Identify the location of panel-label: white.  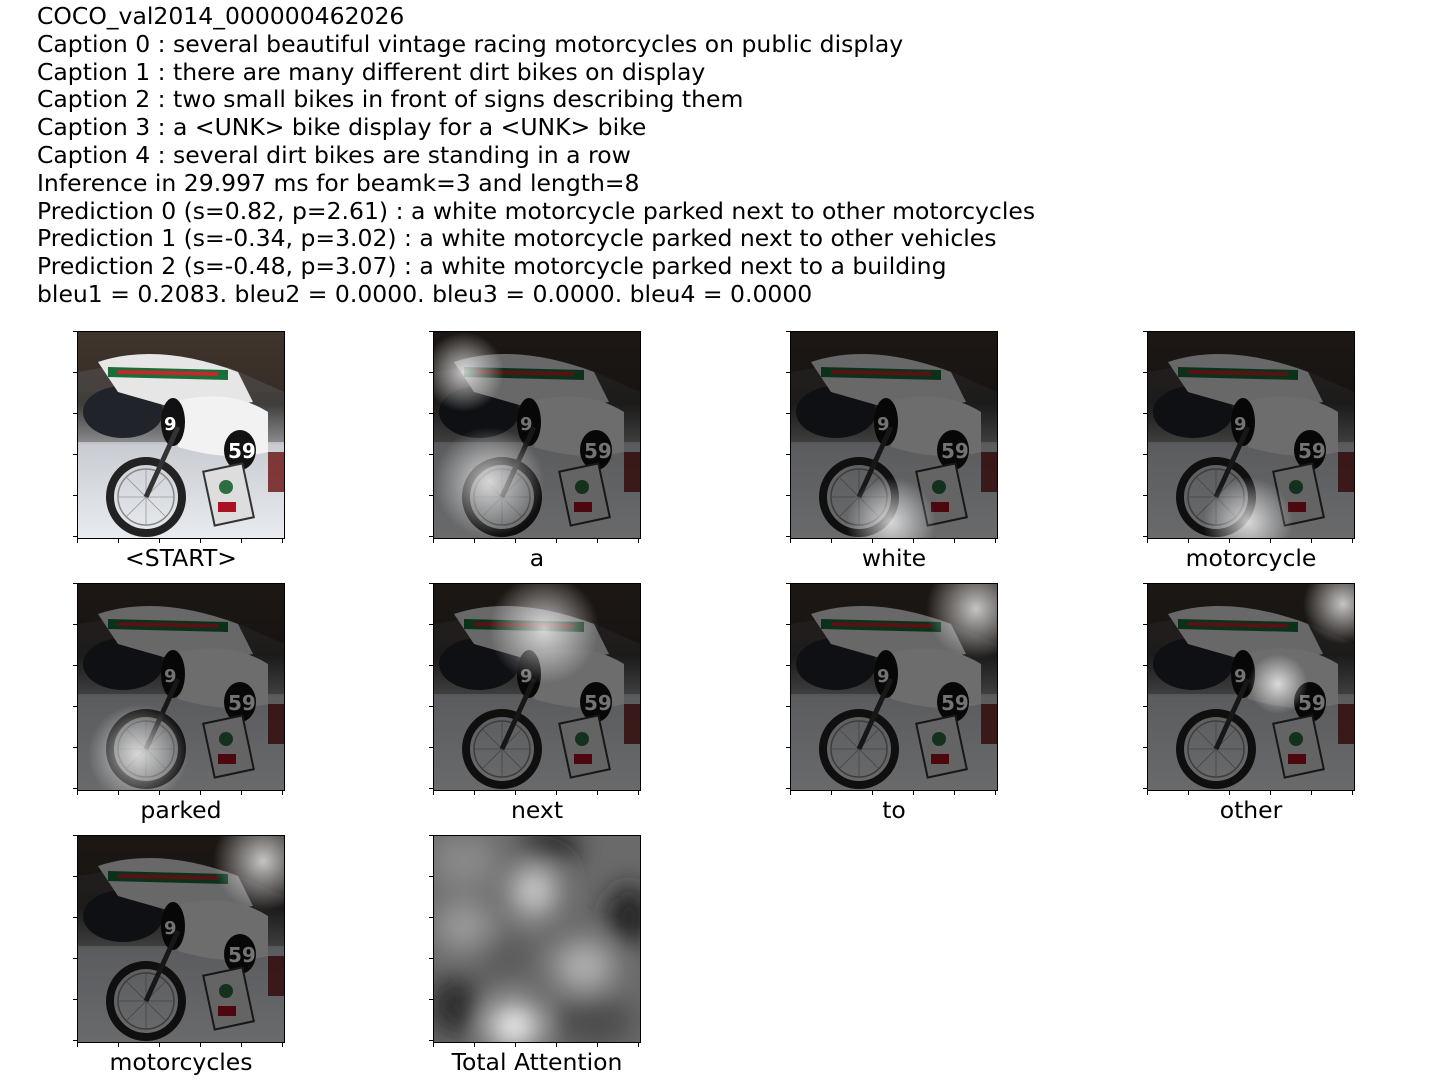
(894, 558).